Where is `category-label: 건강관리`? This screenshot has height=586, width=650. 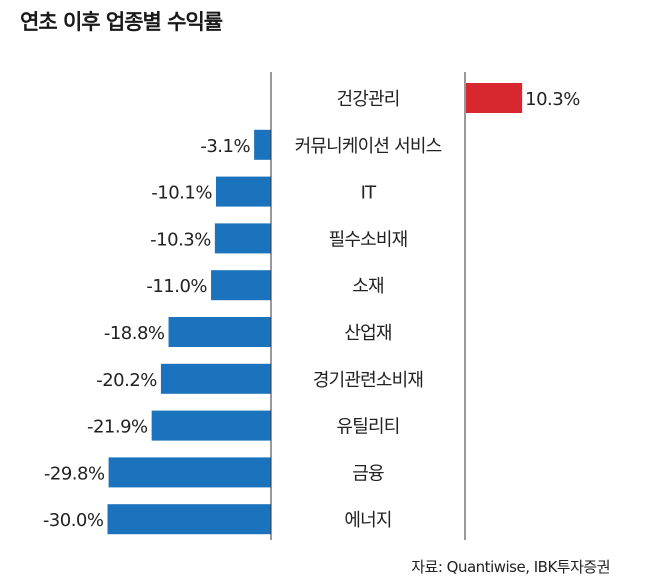
category-label: 건강관리 is located at coordinates (367, 99).